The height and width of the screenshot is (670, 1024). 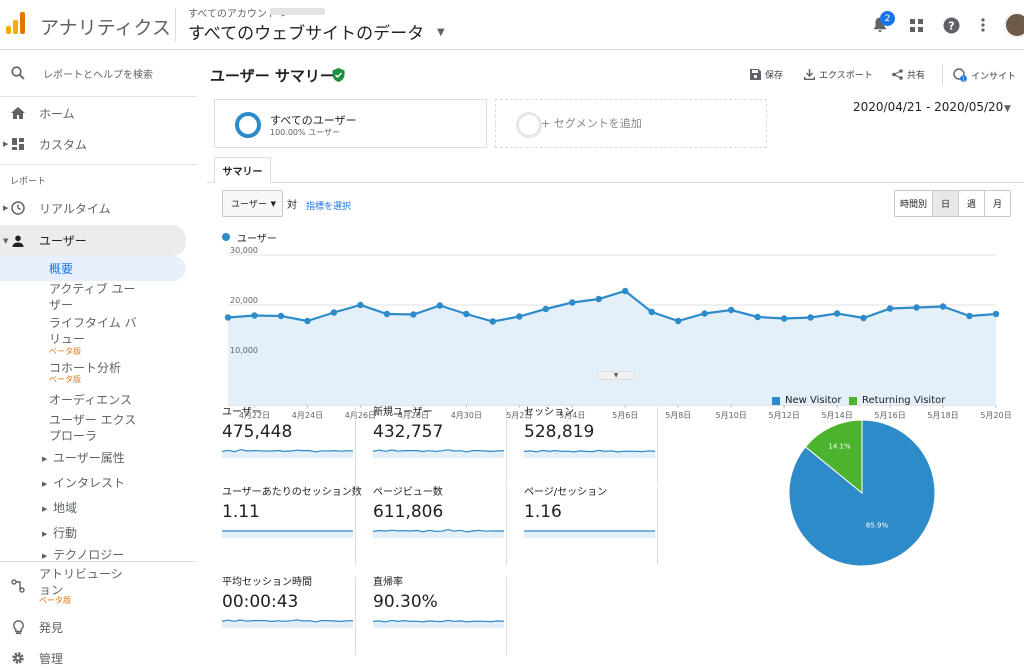 What do you see at coordinates (65, 508) in the screenshot?
I see `sidebar-subitem-geo: 地域` at bounding box center [65, 508].